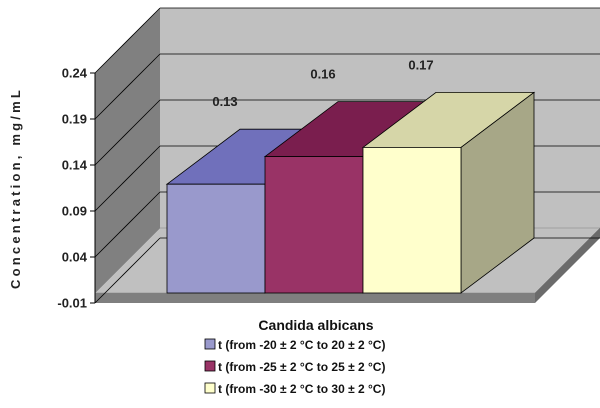 The height and width of the screenshot is (408, 600). I want to click on data-label-2: 0.16, so click(322, 74).